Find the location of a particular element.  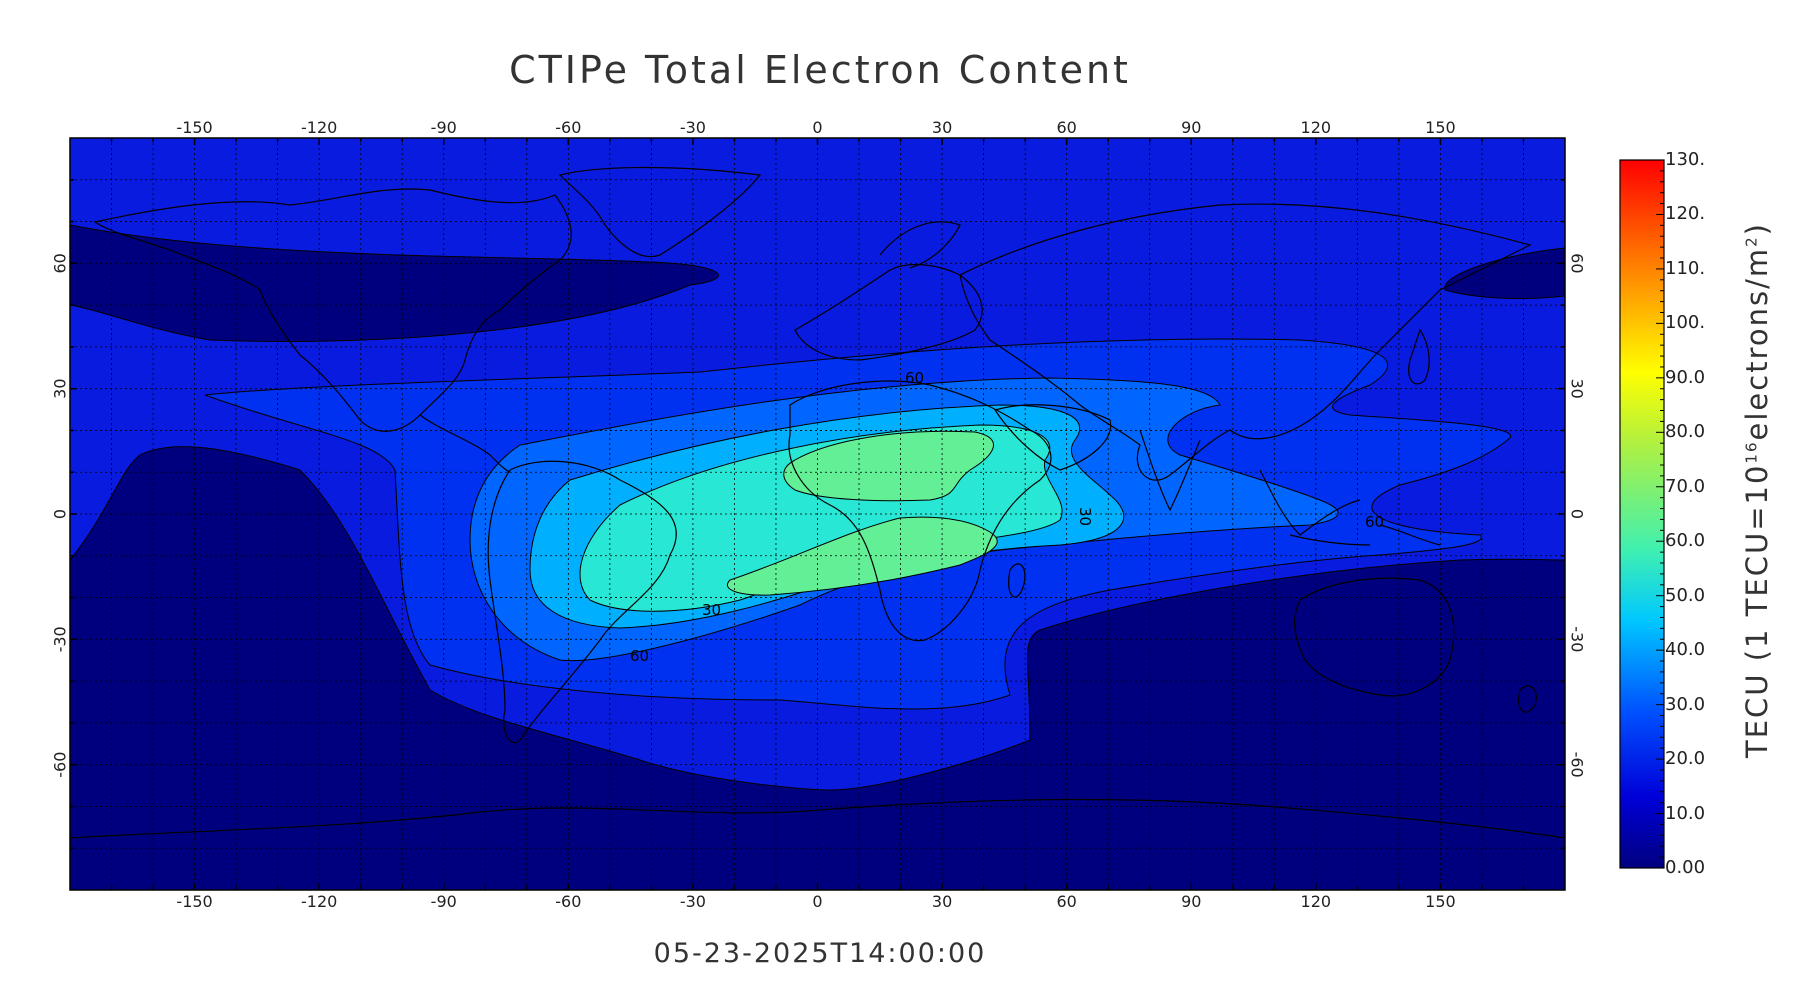

contour-labels: 60 30 60 30 60 is located at coordinates (1007, 517).